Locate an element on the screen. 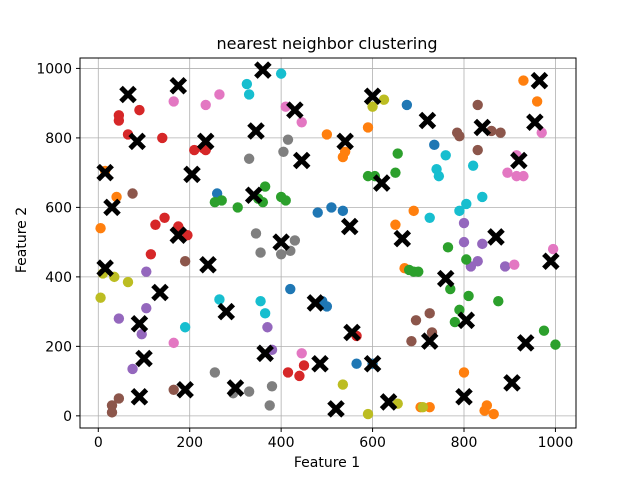 Image resolution: width=640 pixels, height=485 pixels. x-tick-label: 400 is located at coordinates (281, 443).